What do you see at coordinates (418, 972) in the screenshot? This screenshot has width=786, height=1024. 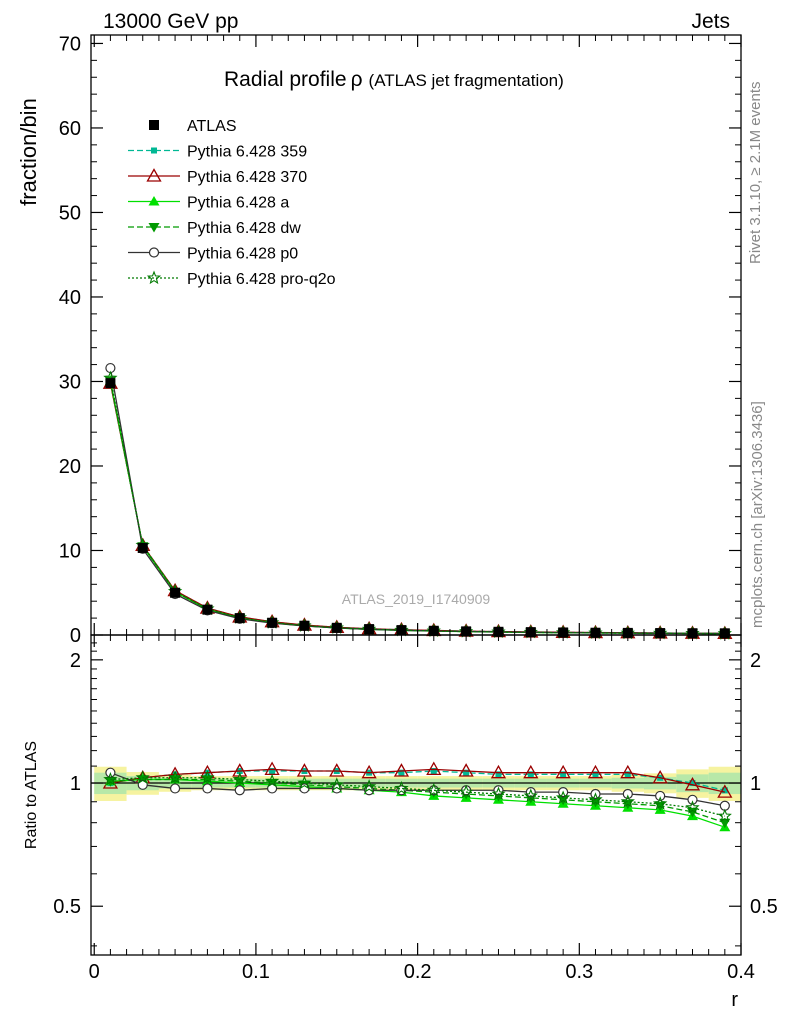 I see `x-tick-label: 0.2` at bounding box center [418, 972].